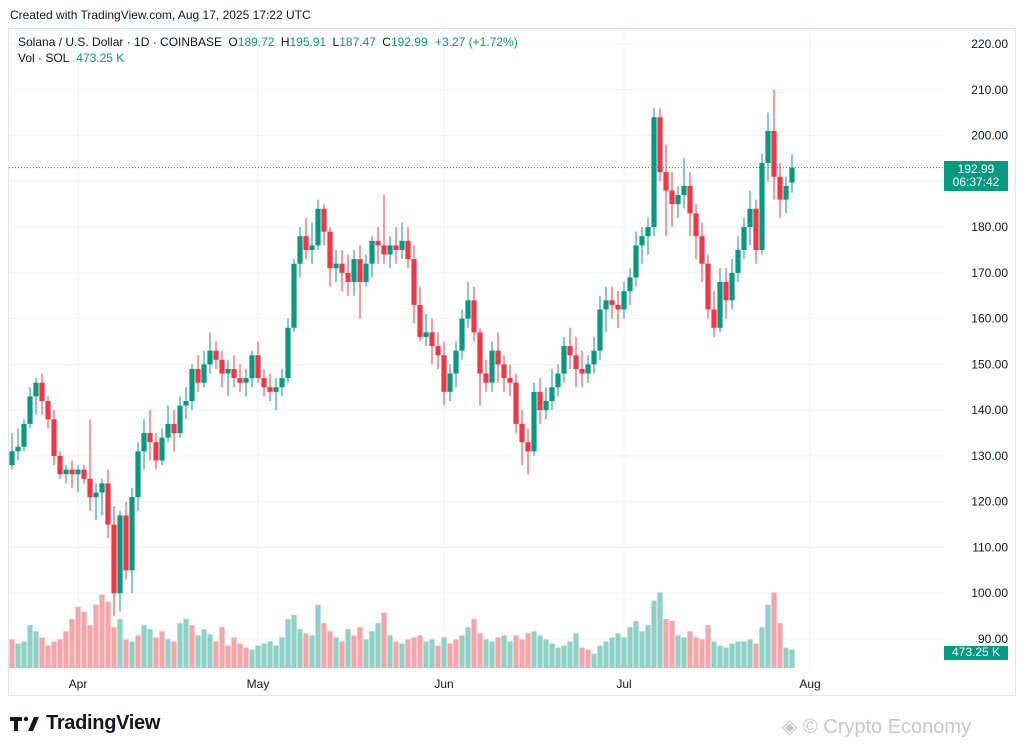  Describe the element at coordinates (976, 652) in the screenshot. I see `volume-badge-value: 473.25 K` at that location.